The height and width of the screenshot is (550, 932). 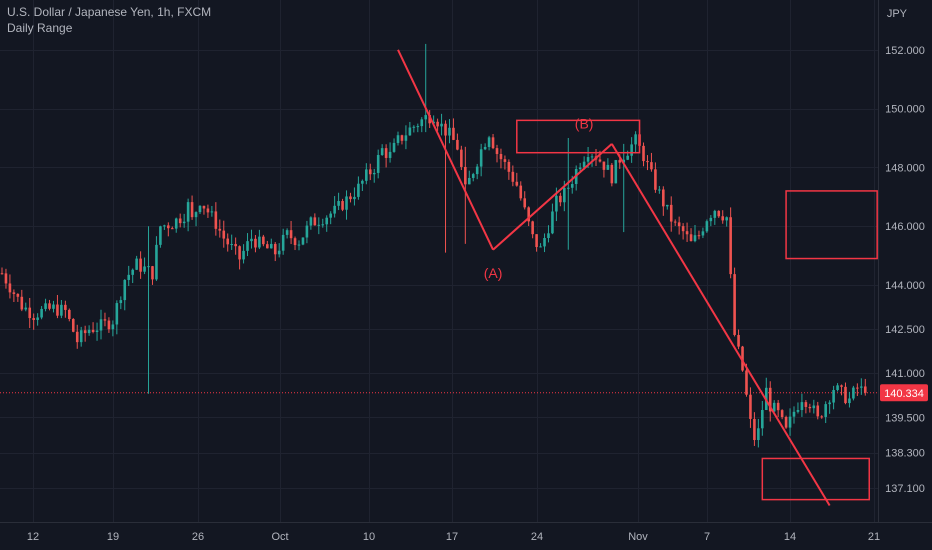 What do you see at coordinates (453, 537) in the screenshot?
I see `time-axis: 12 19 26 Oct 10 17 24 Nov 7 14 21` at bounding box center [453, 537].